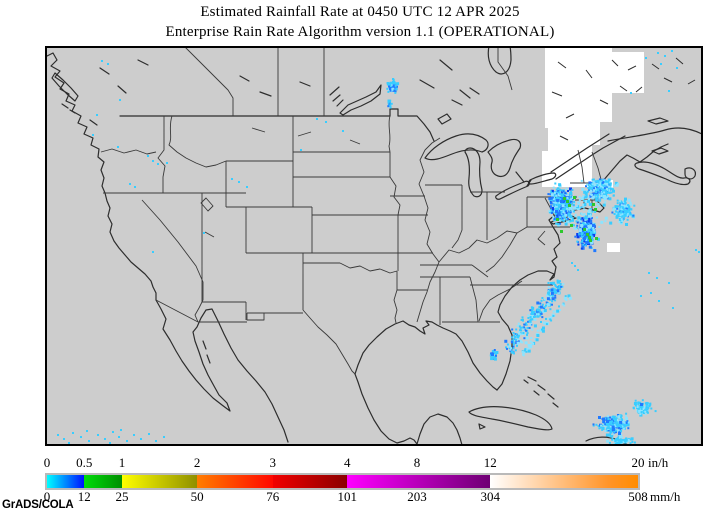  I want to click on baja-and-mexico-west-coast, so click(222, 371).